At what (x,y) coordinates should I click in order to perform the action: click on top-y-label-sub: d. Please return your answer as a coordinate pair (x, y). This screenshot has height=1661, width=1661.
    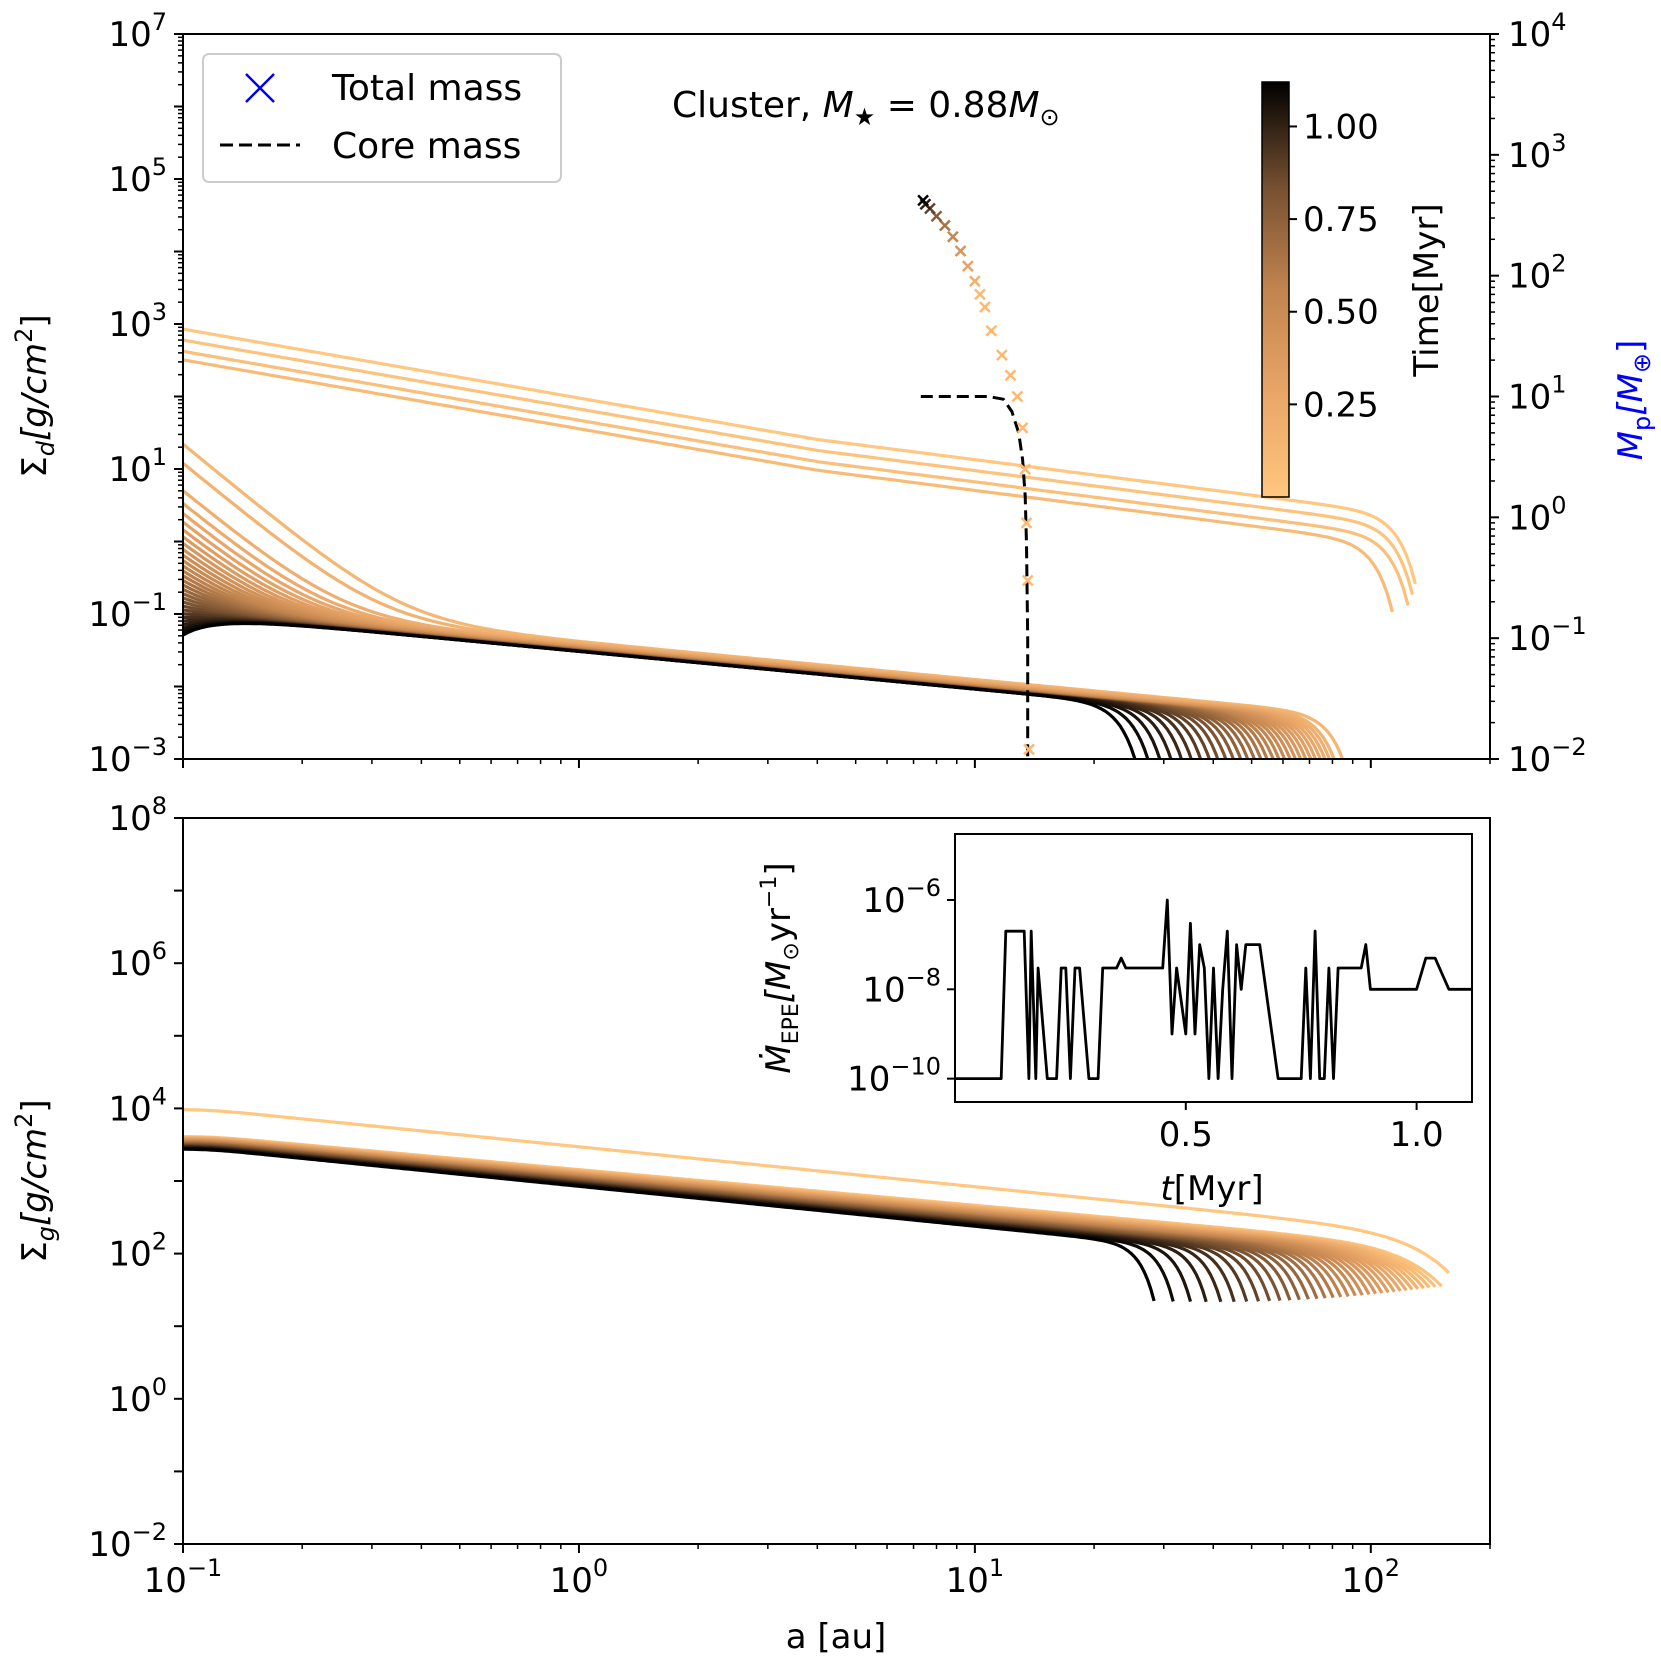
    Looking at the image, I should click on (46, 448).